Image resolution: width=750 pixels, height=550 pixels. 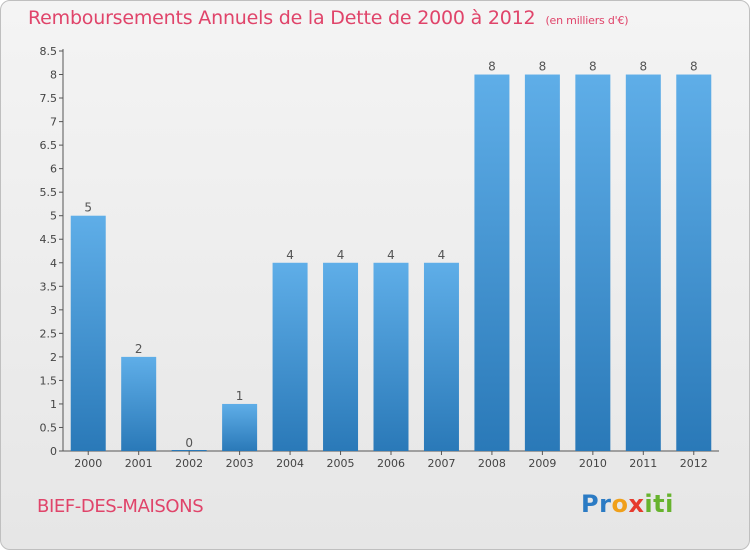 I want to click on x-tick-label: 2009, so click(x=542, y=463).